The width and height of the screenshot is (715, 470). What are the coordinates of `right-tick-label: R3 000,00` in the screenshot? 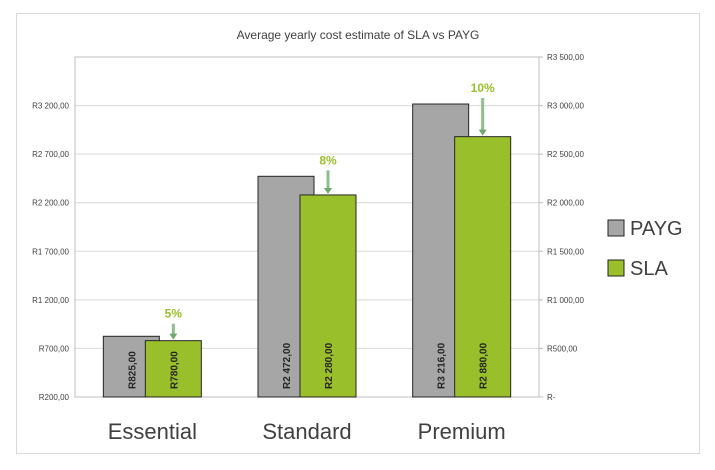 It's located at (565, 106).